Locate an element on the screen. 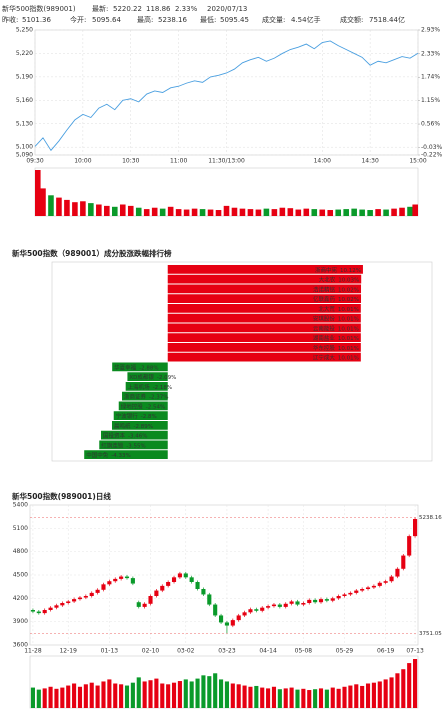  stock-name: 国投资本 is located at coordinates (114, 435).